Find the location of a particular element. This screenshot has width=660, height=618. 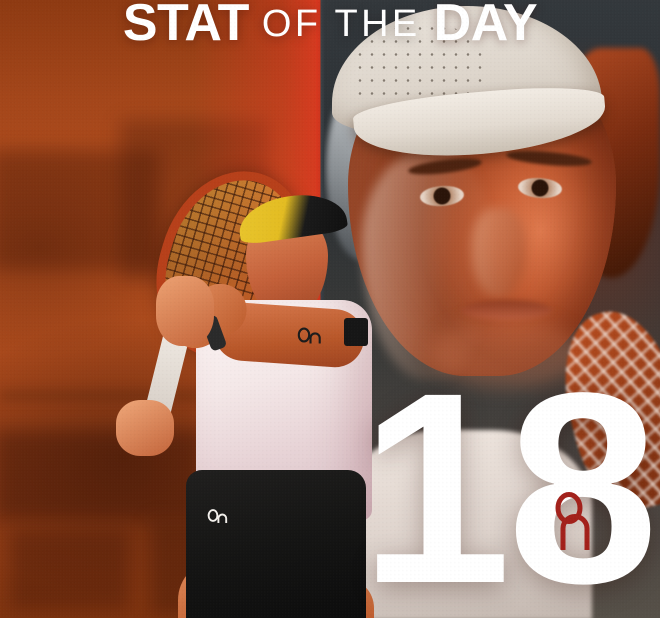

headline-word-of: OF is located at coordinates (291, 24).